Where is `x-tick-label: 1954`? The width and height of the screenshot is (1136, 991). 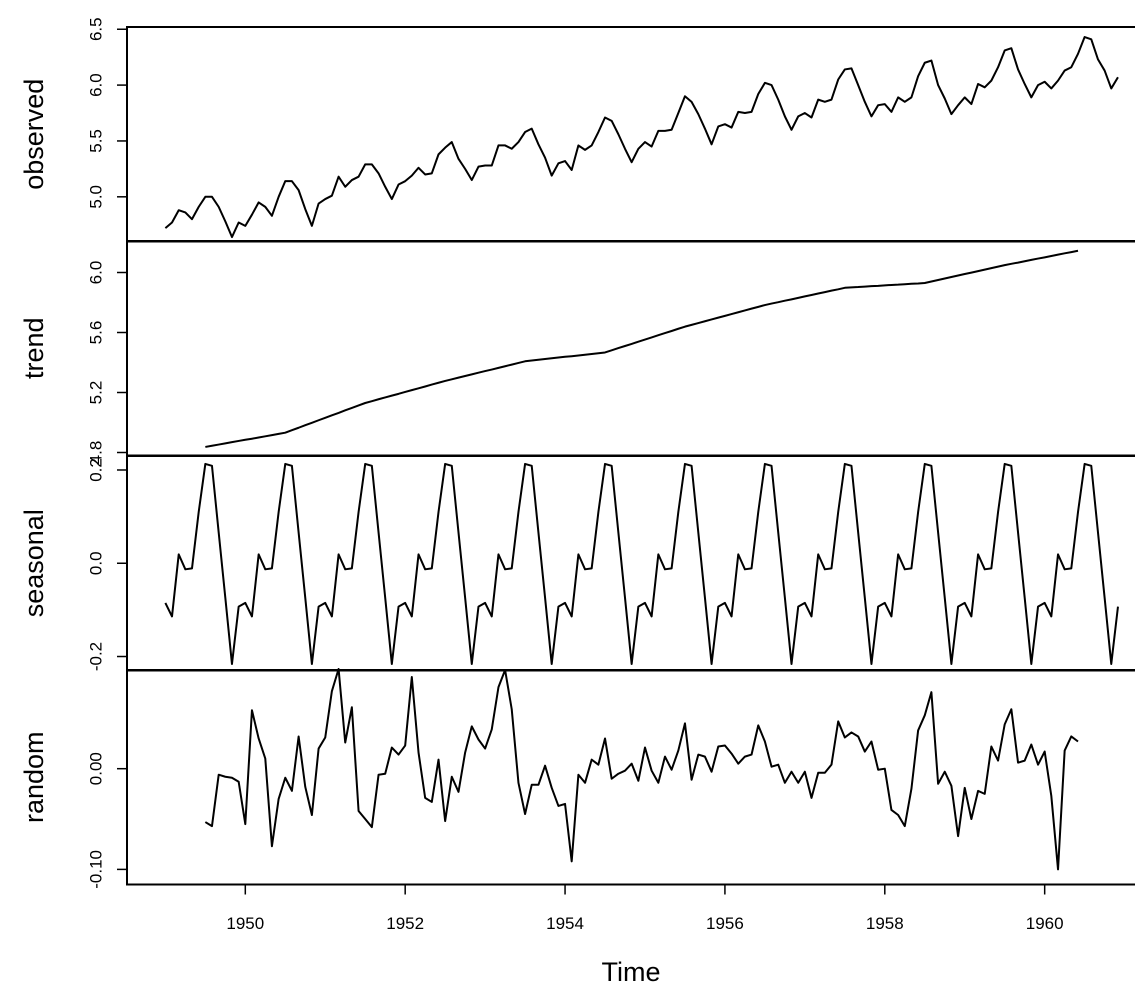
x-tick-label: 1954 is located at coordinates (565, 923).